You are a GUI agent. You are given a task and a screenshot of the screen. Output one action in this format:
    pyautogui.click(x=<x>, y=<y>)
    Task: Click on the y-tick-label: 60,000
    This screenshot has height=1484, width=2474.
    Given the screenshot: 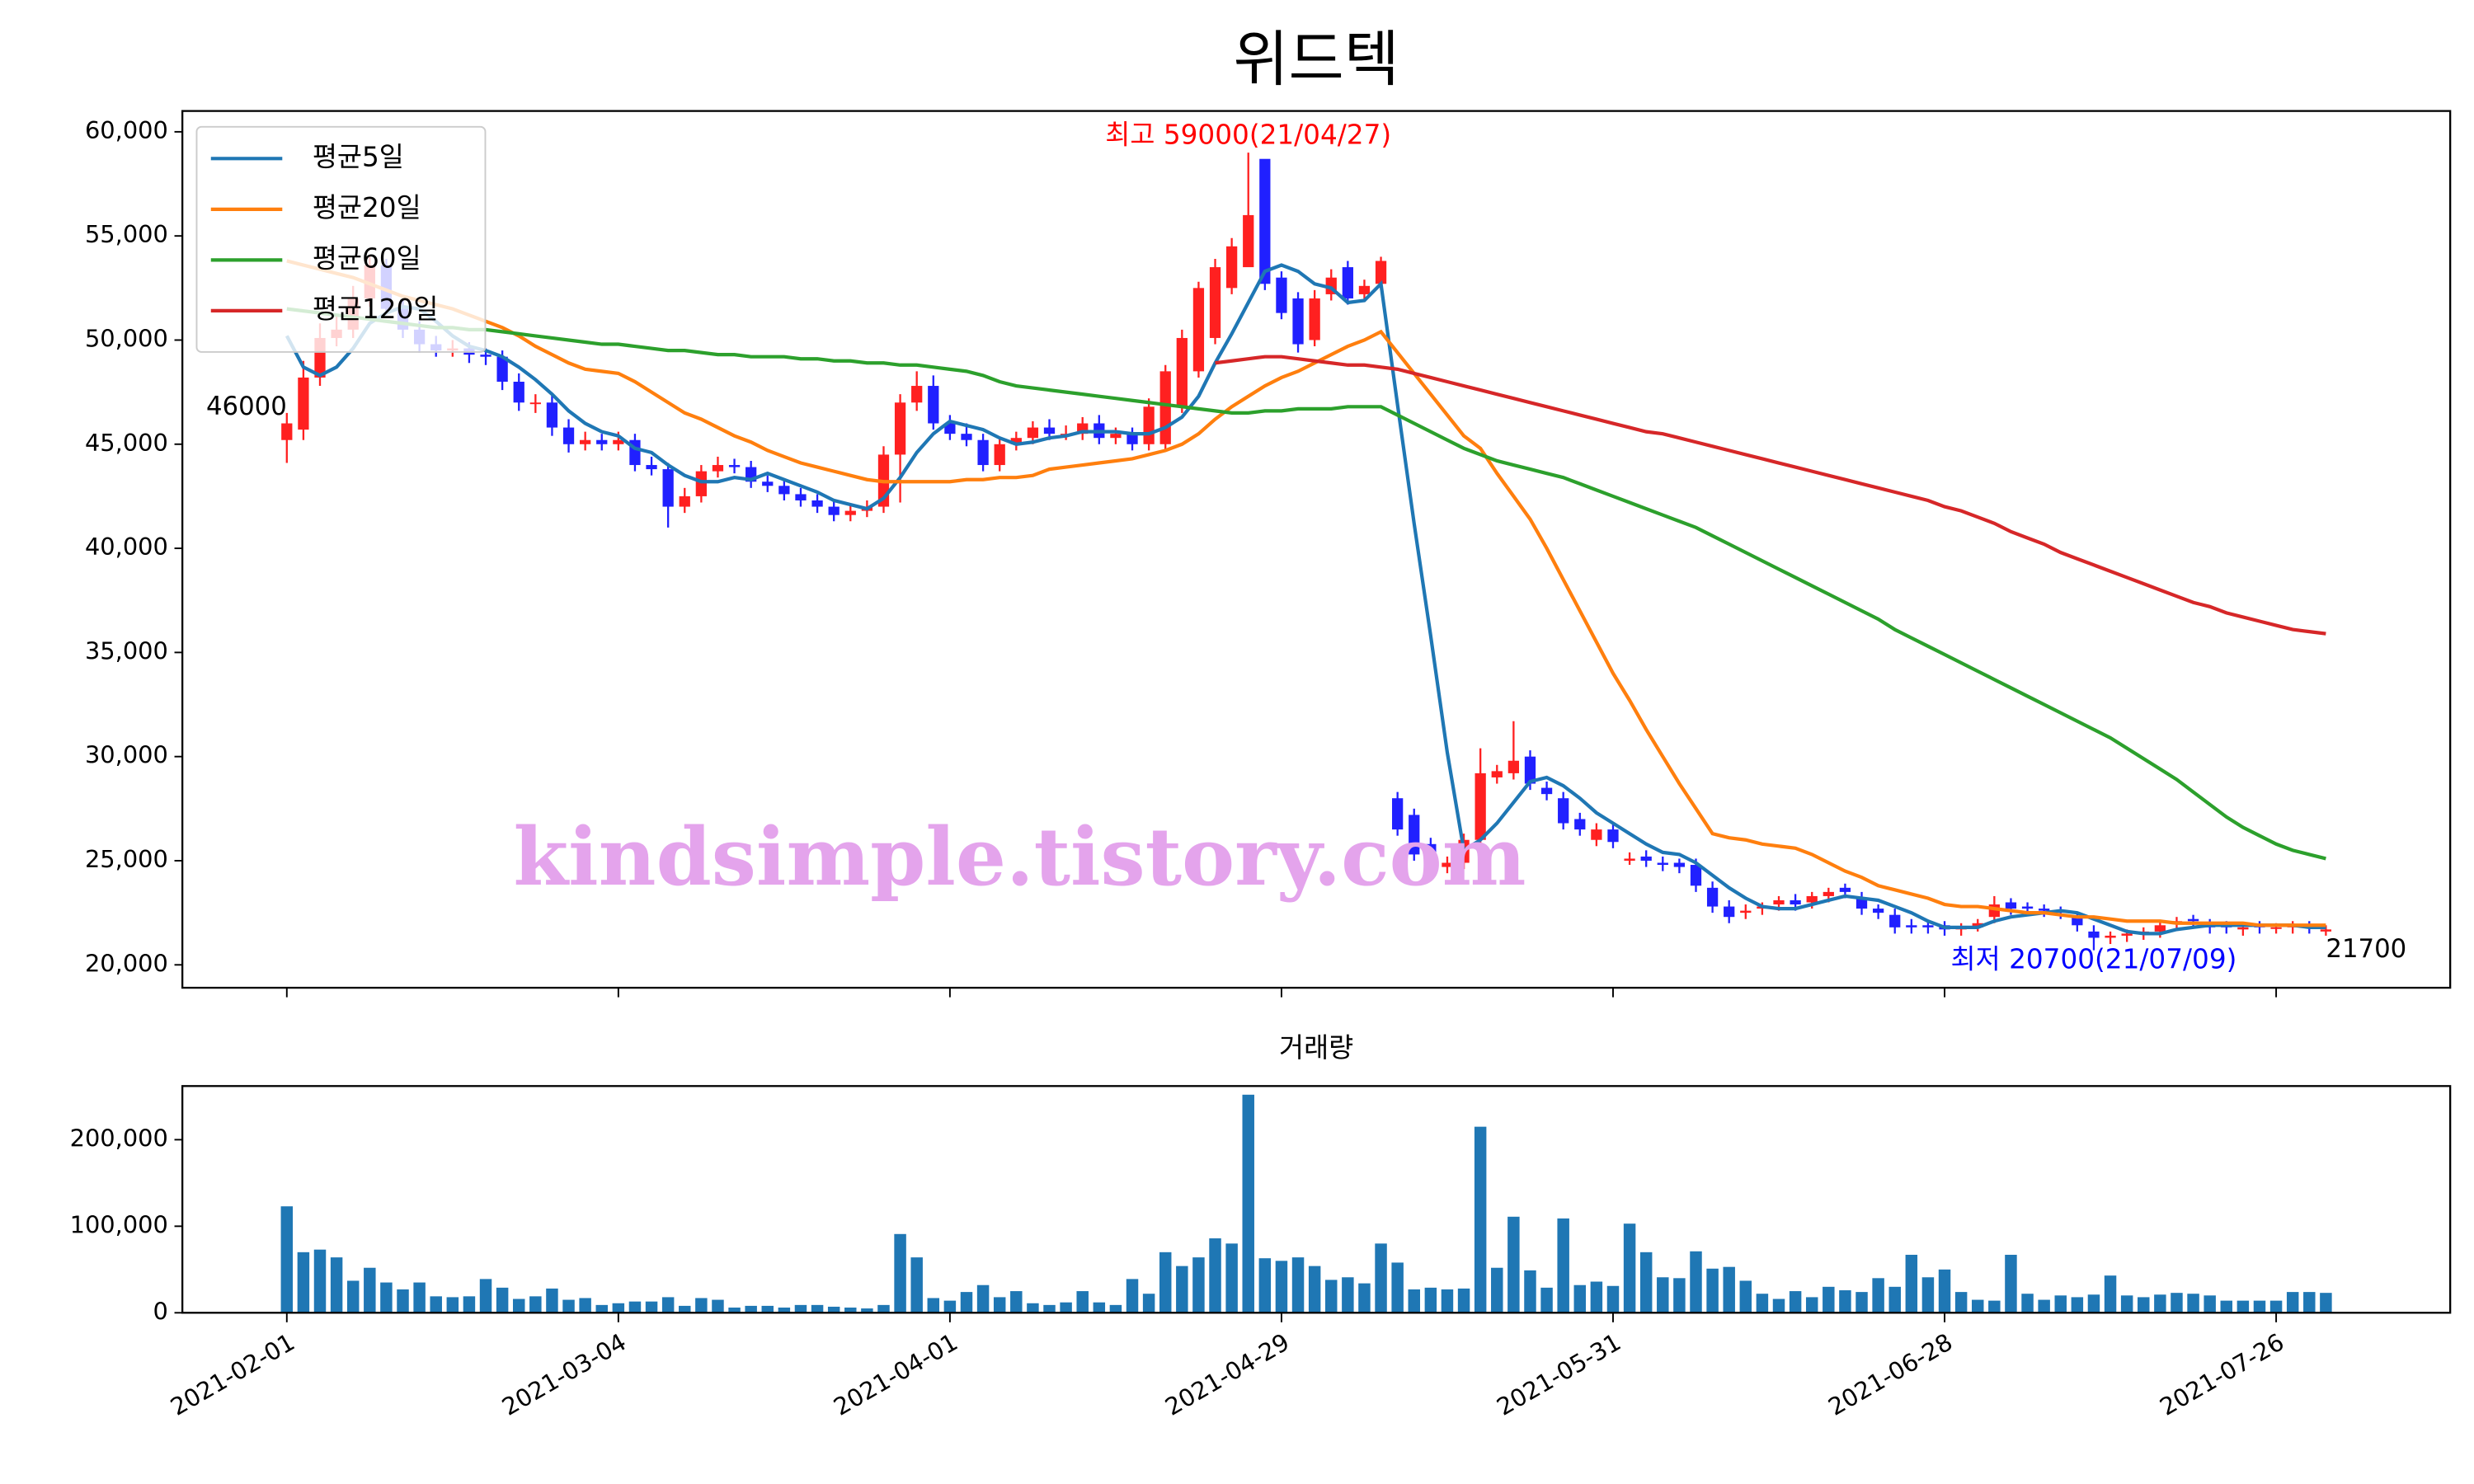 What is the action you would take?
    pyautogui.click(x=126, y=130)
    